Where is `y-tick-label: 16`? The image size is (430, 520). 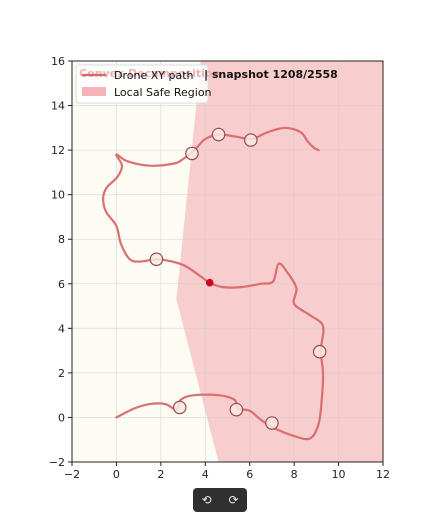 y-tick-label: 16 is located at coordinates (58, 61).